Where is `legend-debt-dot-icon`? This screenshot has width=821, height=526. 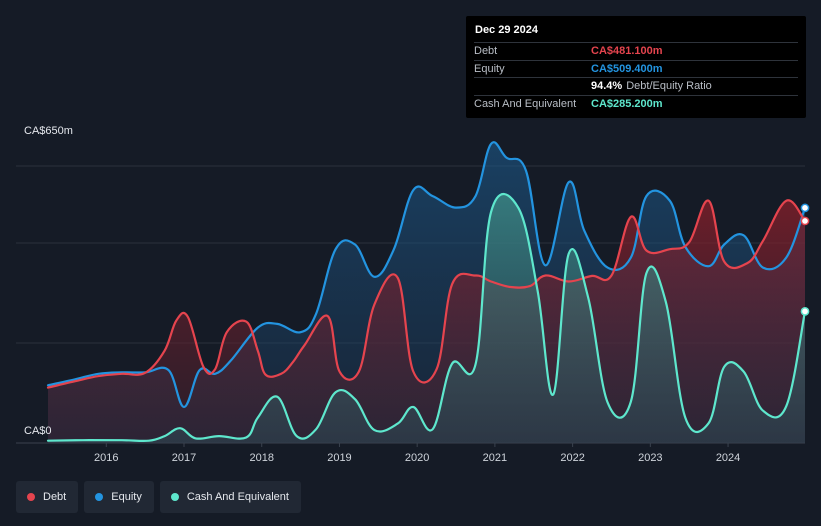
legend-debt-dot-icon is located at coordinates (31, 497).